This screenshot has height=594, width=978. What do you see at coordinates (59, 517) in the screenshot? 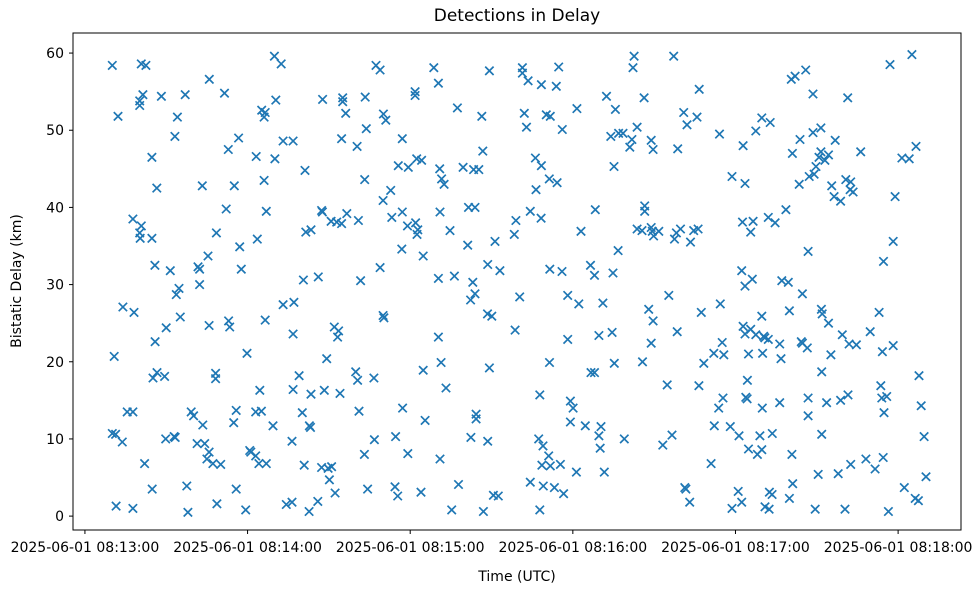
I see `y-tick-label: 0` at bounding box center [59, 517].